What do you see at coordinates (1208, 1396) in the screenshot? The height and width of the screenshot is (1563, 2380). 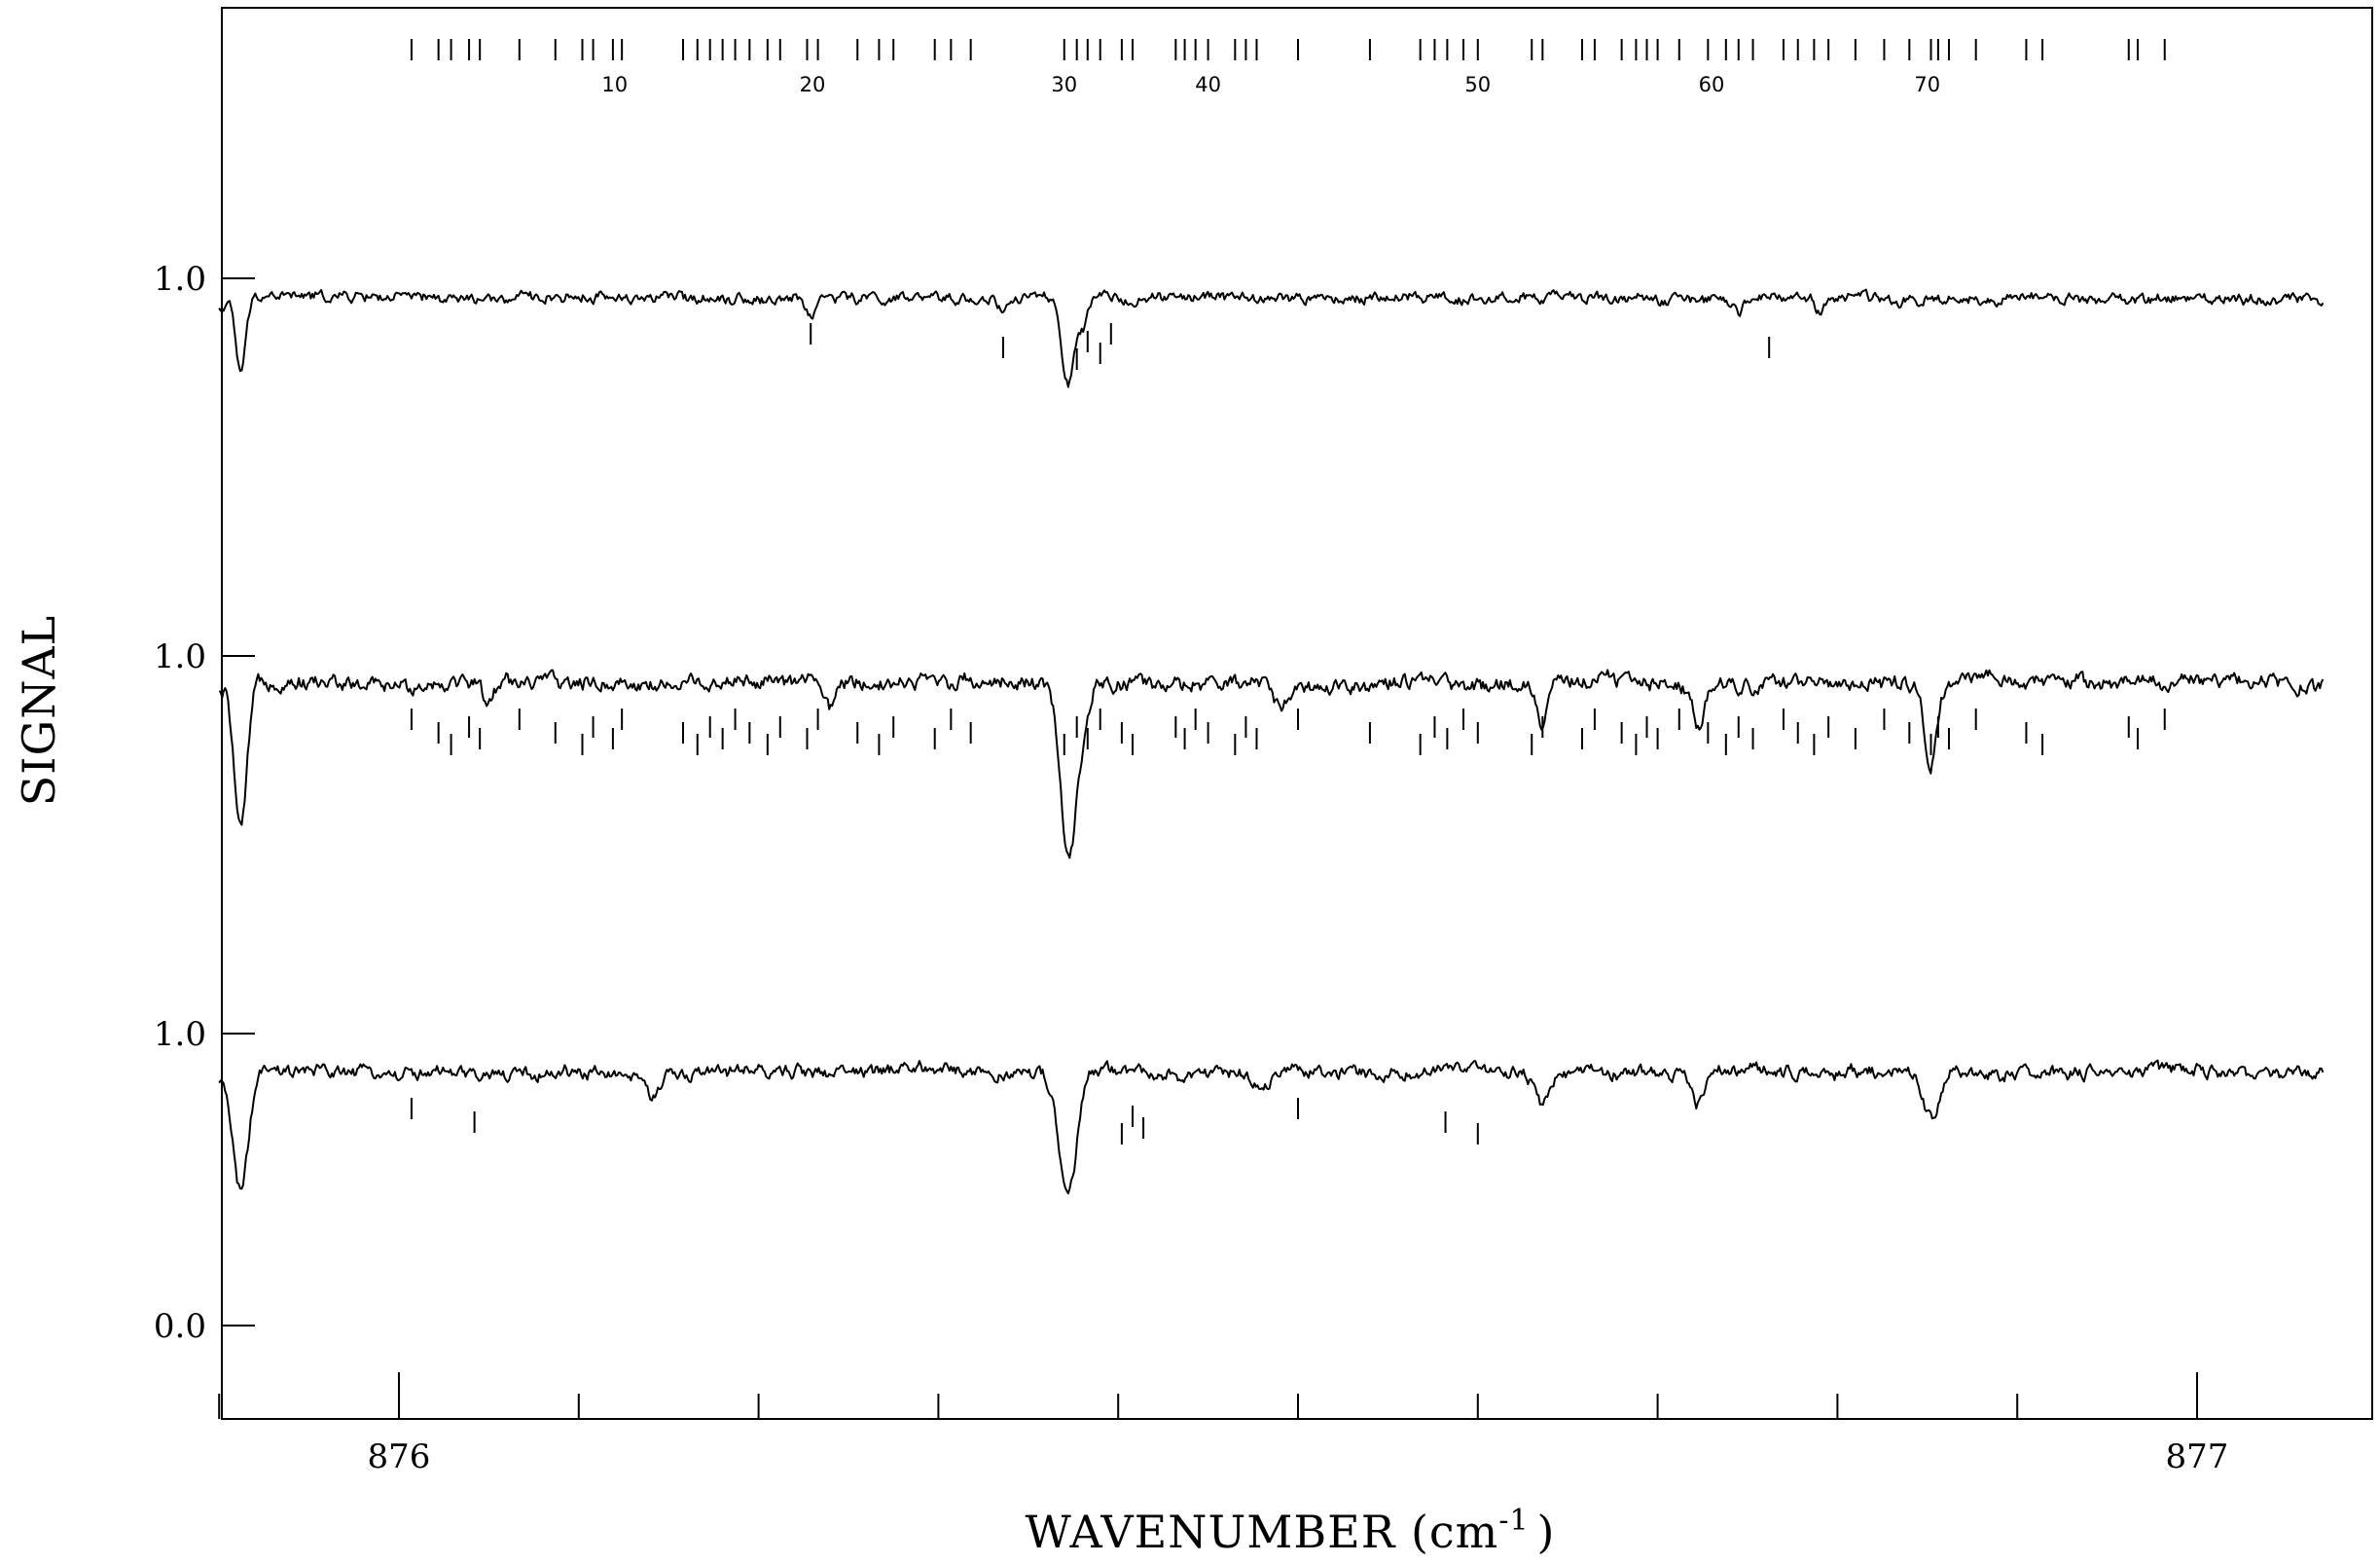 I see `x-axis-ticks` at bounding box center [1208, 1396].